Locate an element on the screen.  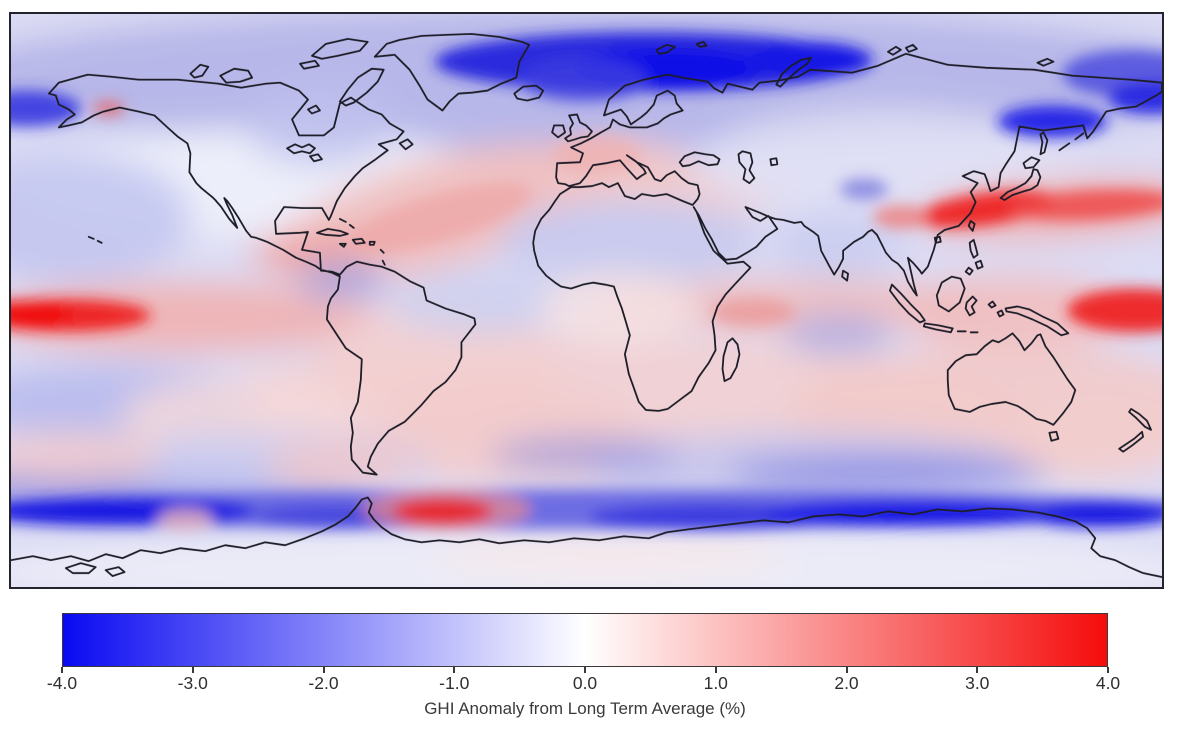
coastline-east-asia-islands is located at coordinates (912, 251).